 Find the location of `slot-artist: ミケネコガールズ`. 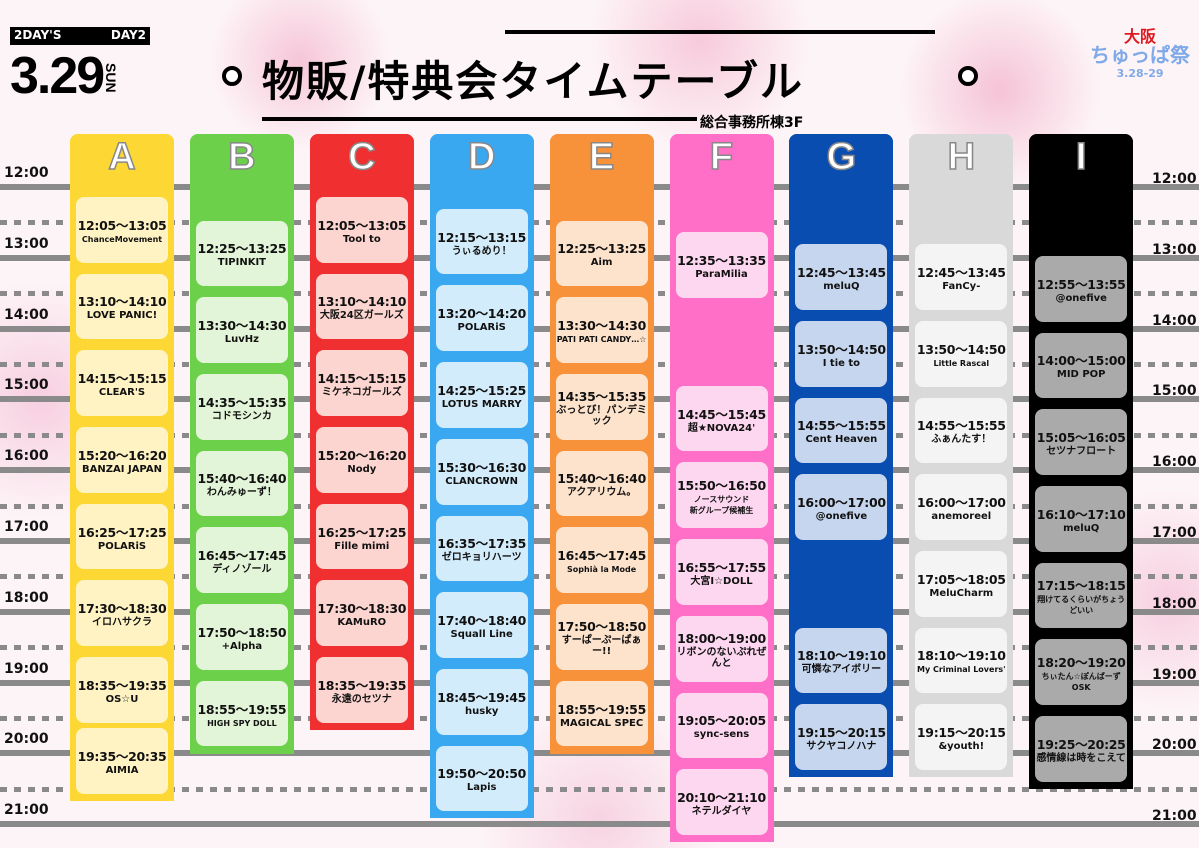

slot-artist: ミケネコガールズ is located at coordinates (361, 393).